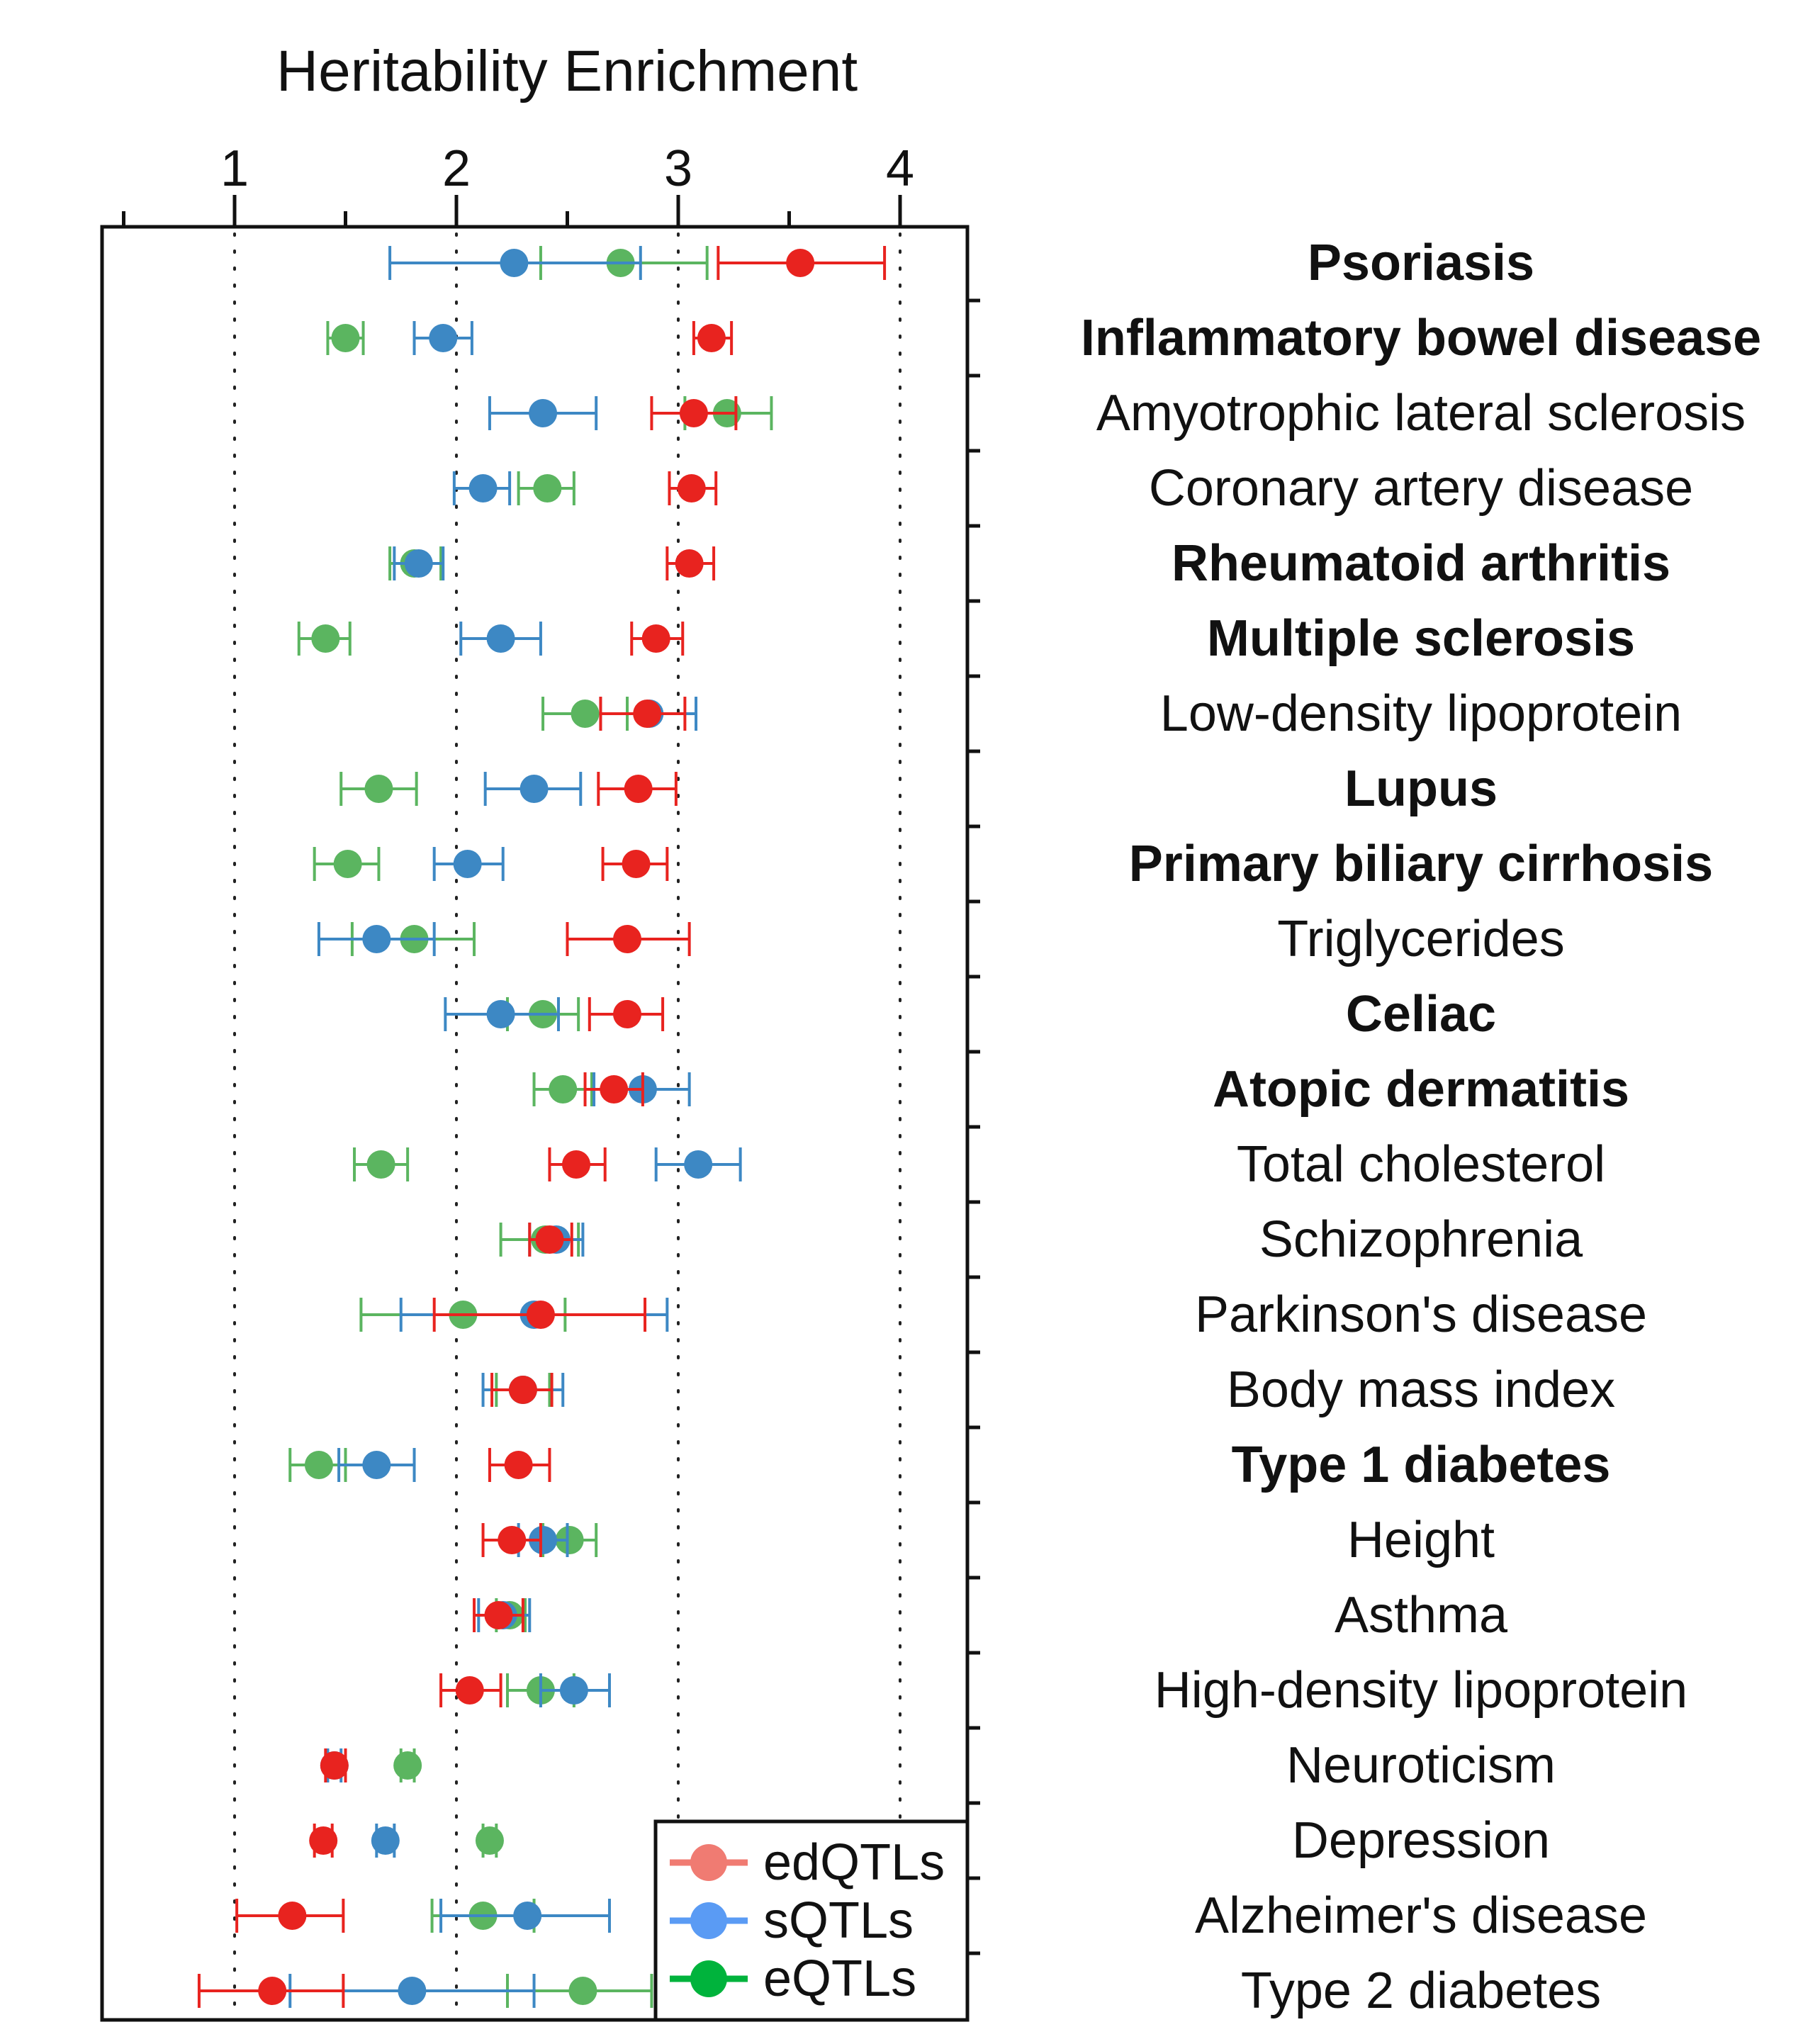  I want to click on category-label: Psoriasis, so click(1421, 263).